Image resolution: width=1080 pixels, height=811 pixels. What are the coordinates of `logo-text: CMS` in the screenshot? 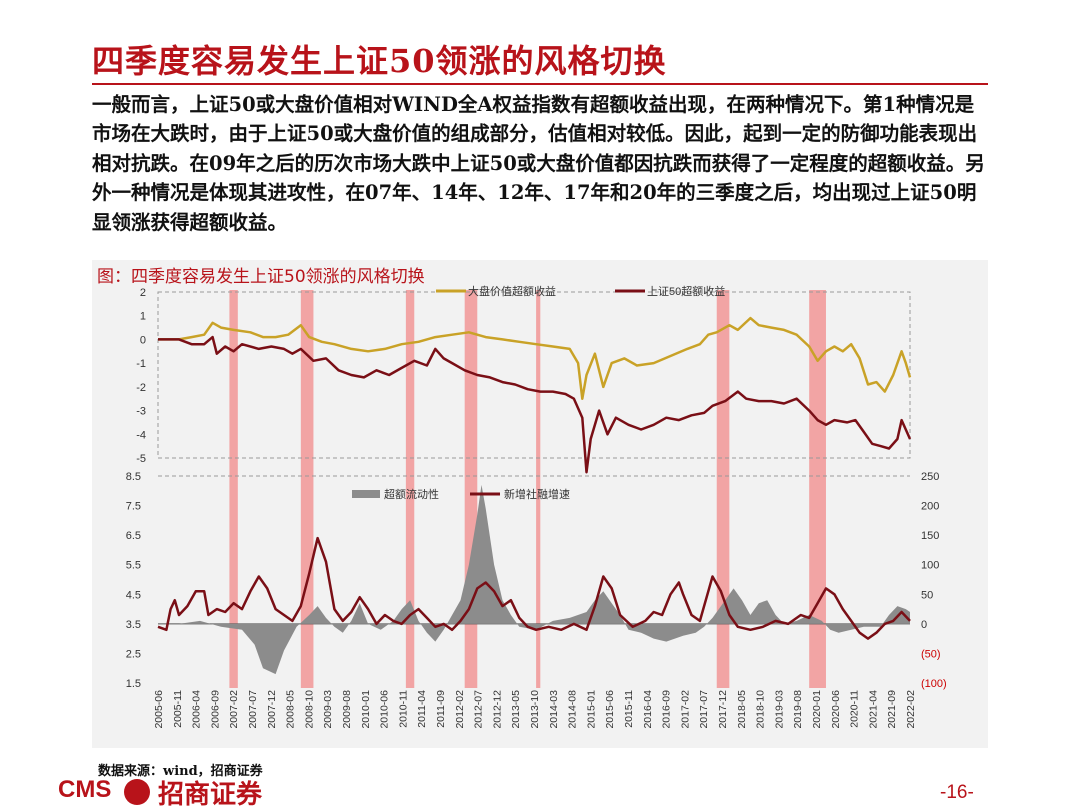 It's located at (85, 789).